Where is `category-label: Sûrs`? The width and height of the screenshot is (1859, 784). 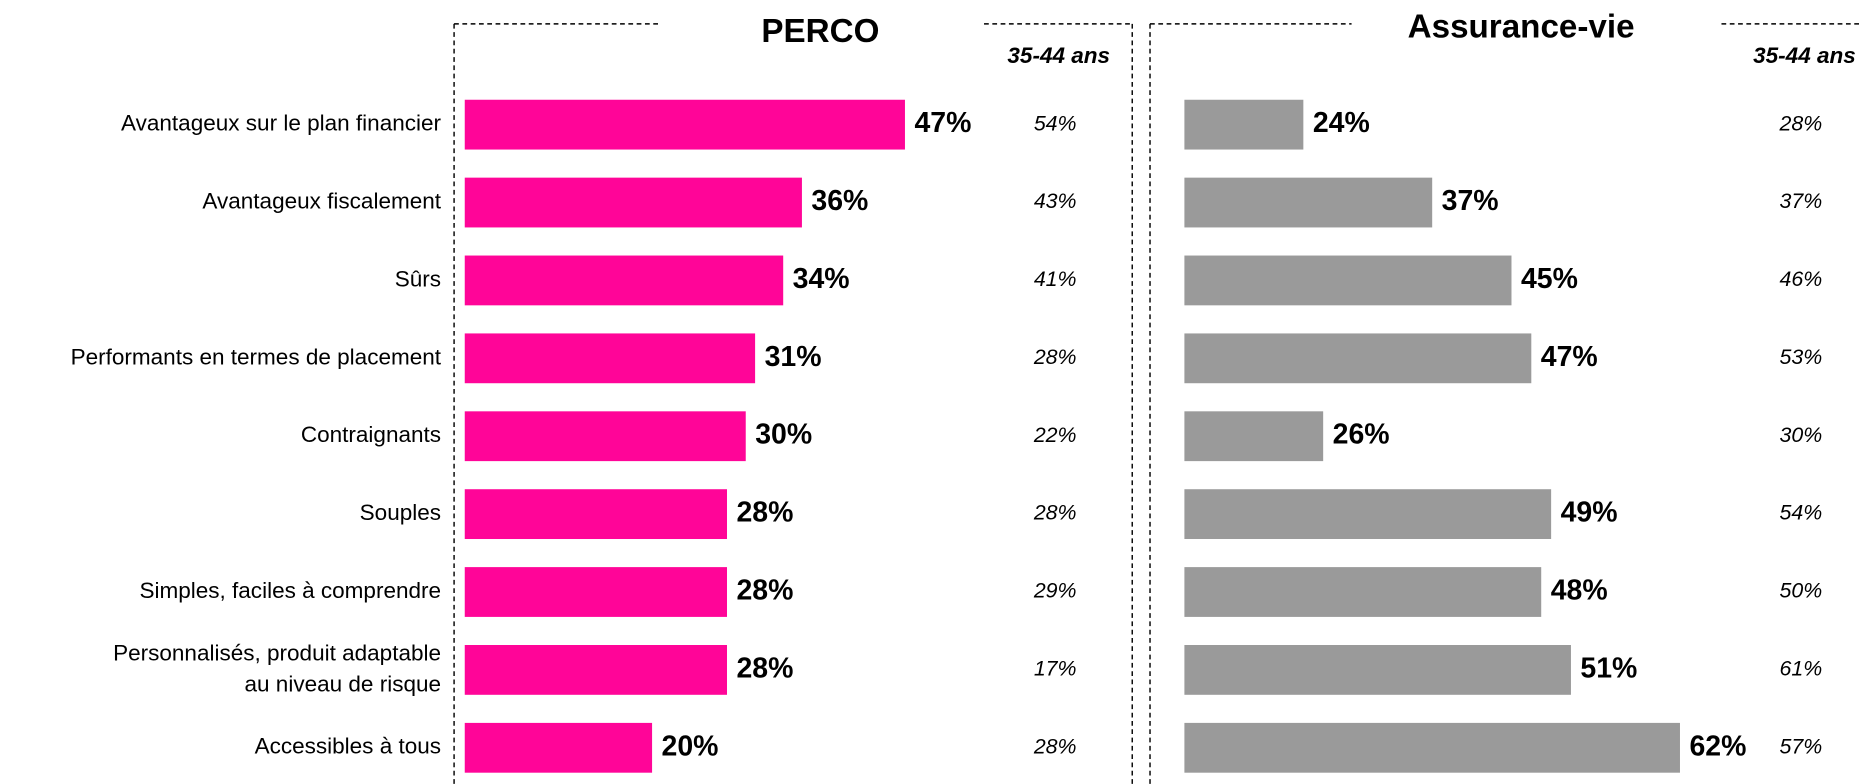 category-label: Sûrs is located at coordinates (418, 278).